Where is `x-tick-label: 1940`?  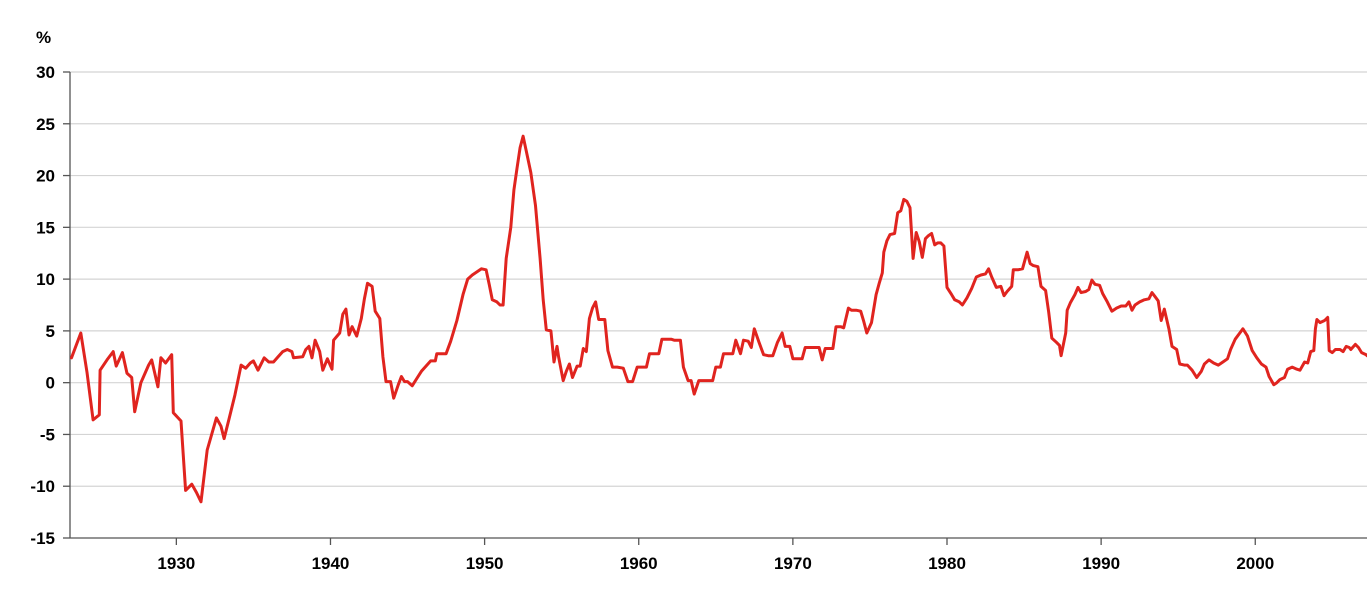
x-tick-label: 1940 is located at coordinates (331, 563).